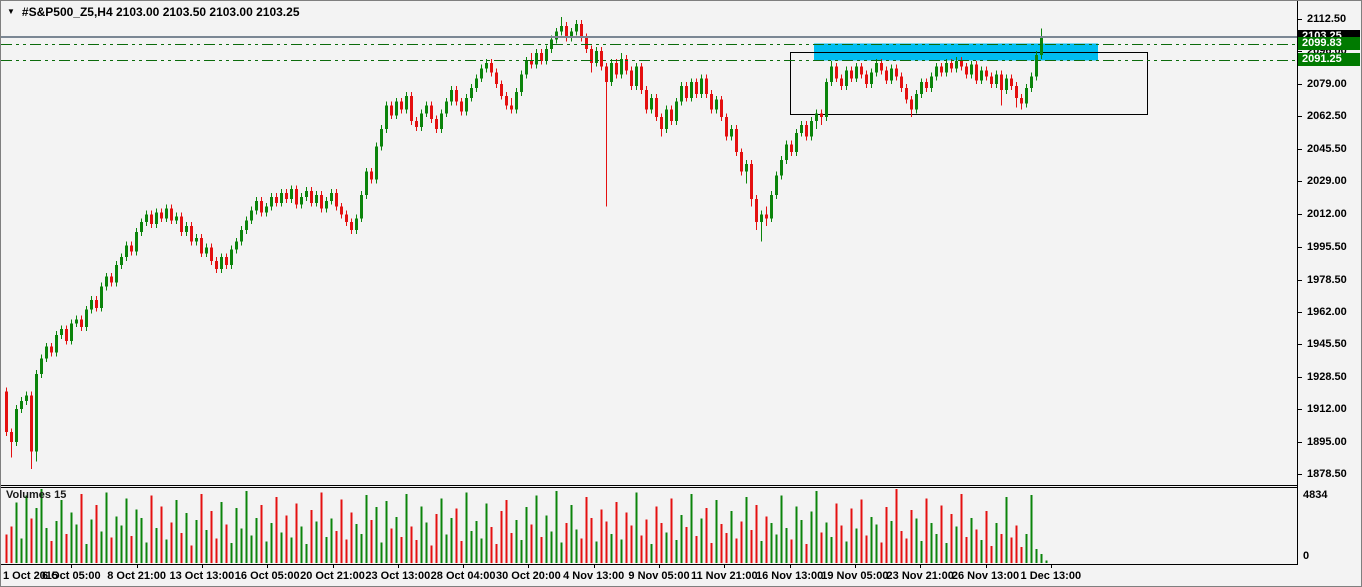 This screenshot has height=587, width=1362. Describe the element at coordinates (1329, 59) in the screenshot. I see `hline-price-badge: 2091.25` at that location.